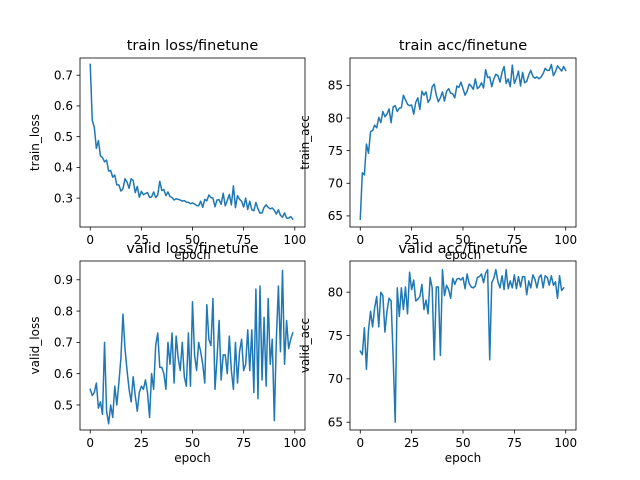 This screenshot has height=480, width=640. Describe the element at coordinates (193, 46) in the screenshot. I see `chart-title: train loss/finetune` at that location.